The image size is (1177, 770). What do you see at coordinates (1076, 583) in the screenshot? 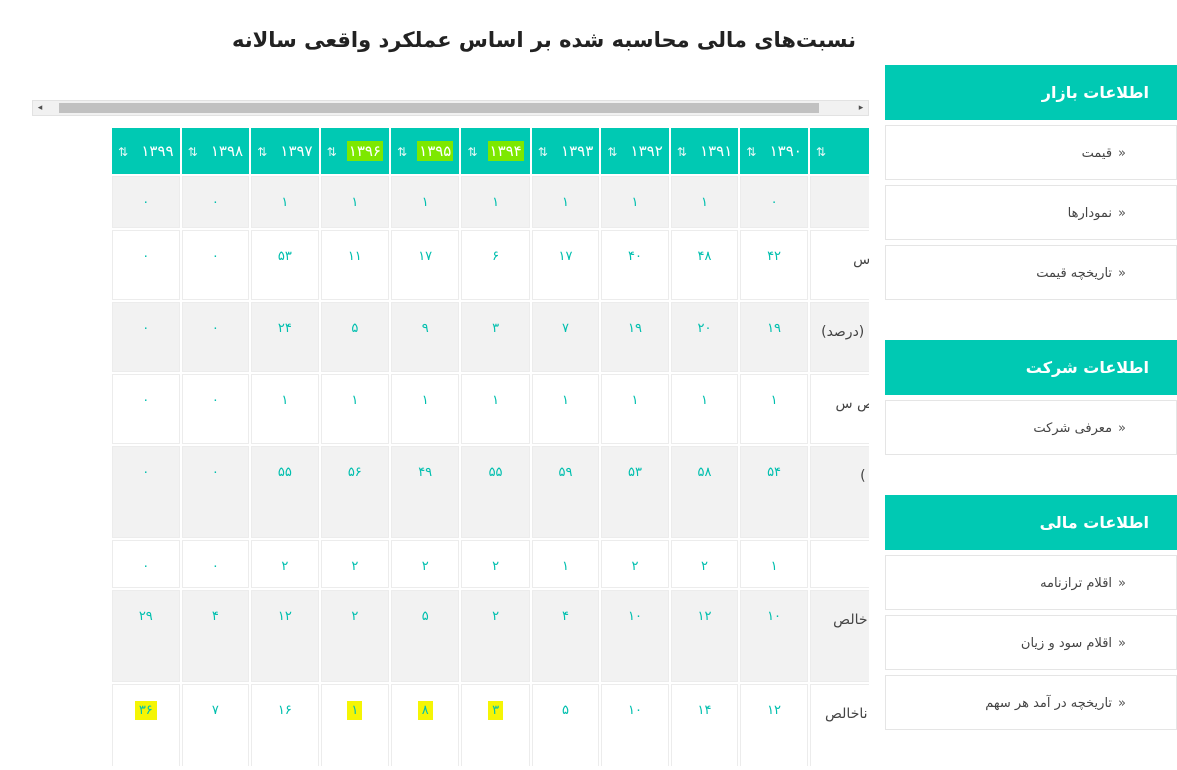
I see `sidebar-link-label: اقلام ترازنامه` at bounding box center [1076, 583].